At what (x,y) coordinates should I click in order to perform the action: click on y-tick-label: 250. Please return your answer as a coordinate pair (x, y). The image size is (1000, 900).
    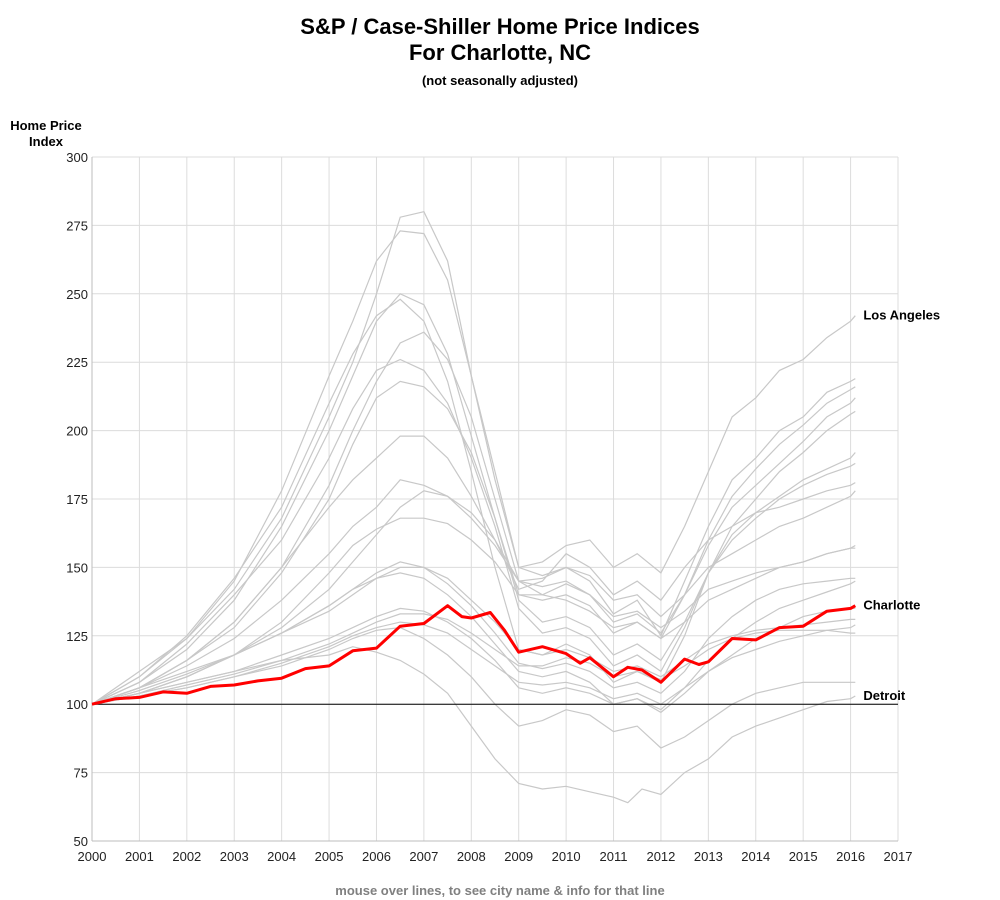
    Looking at the image, I should click on (77, 294).